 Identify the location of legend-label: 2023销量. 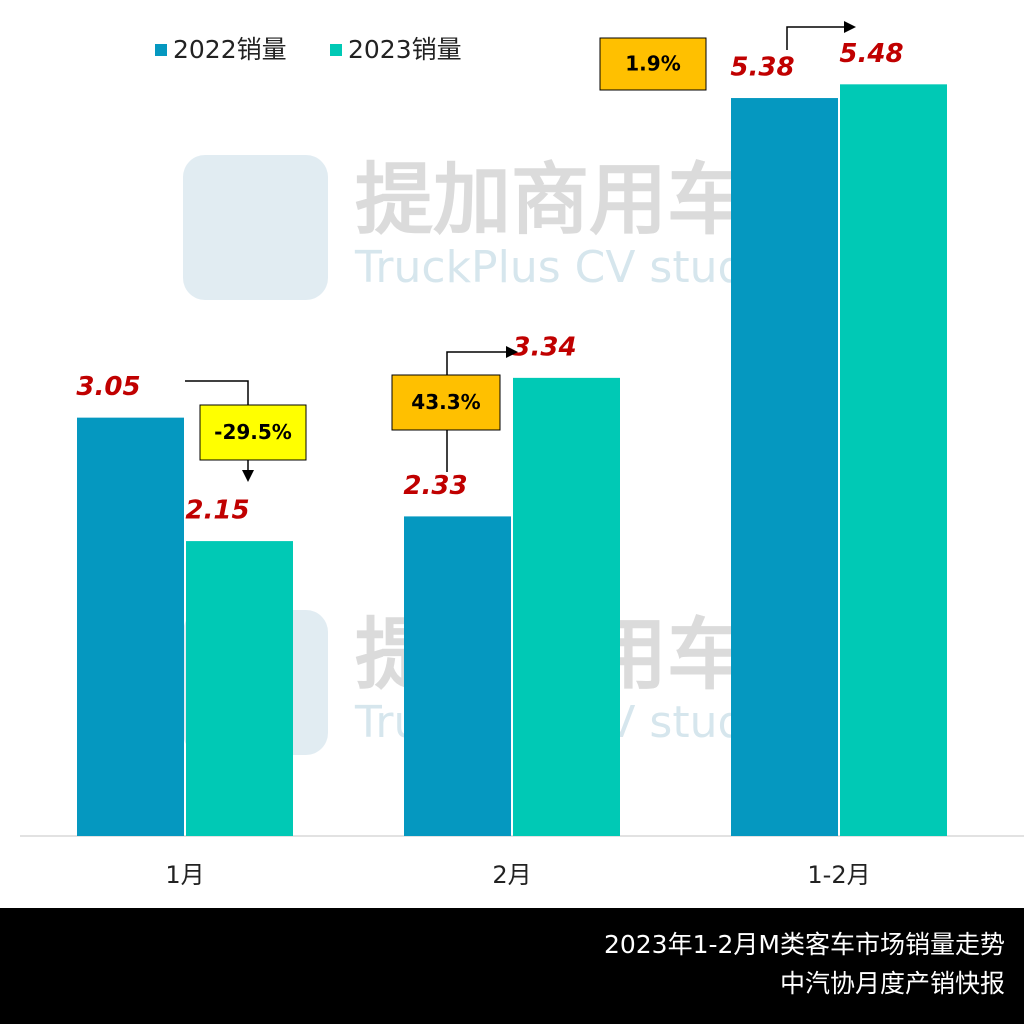
(405, 49).